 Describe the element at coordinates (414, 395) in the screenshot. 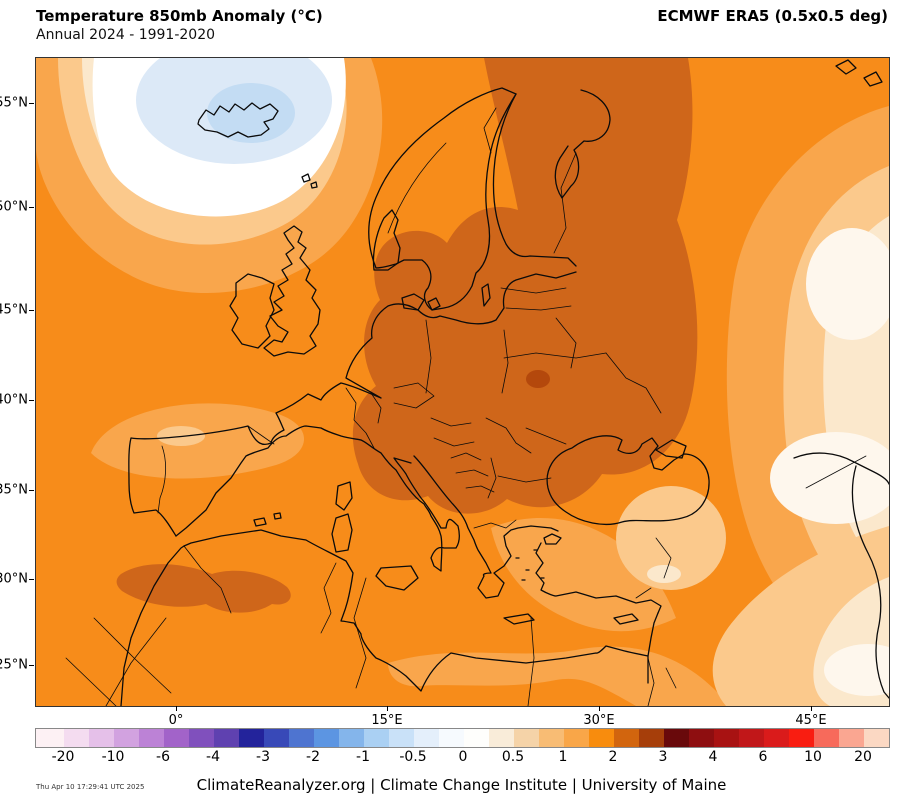

I see `border-czech-austria` at that location.